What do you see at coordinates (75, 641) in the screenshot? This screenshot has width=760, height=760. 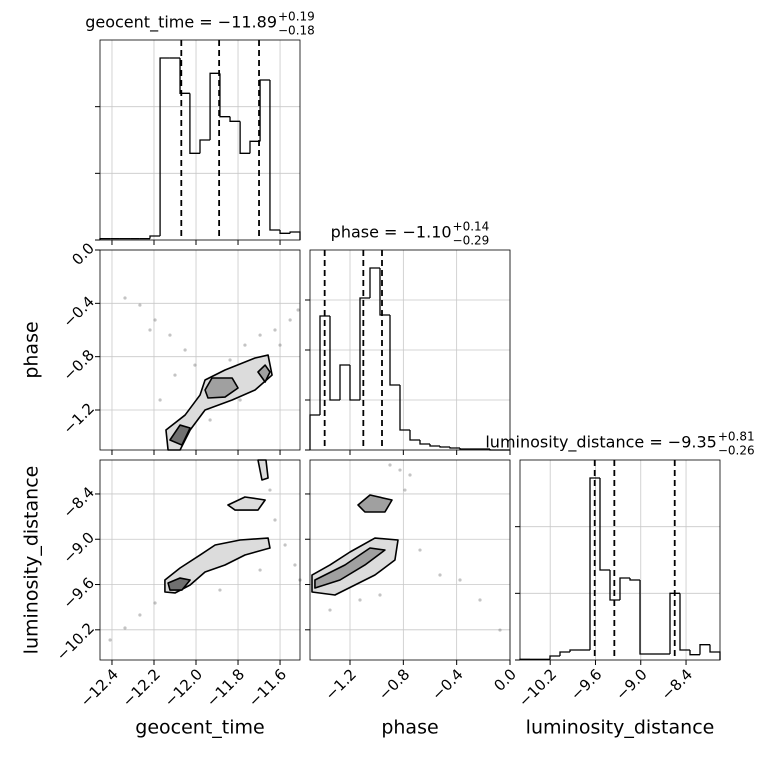 I see `y-tick-label: −10.2` at bounding box center [75, 641].